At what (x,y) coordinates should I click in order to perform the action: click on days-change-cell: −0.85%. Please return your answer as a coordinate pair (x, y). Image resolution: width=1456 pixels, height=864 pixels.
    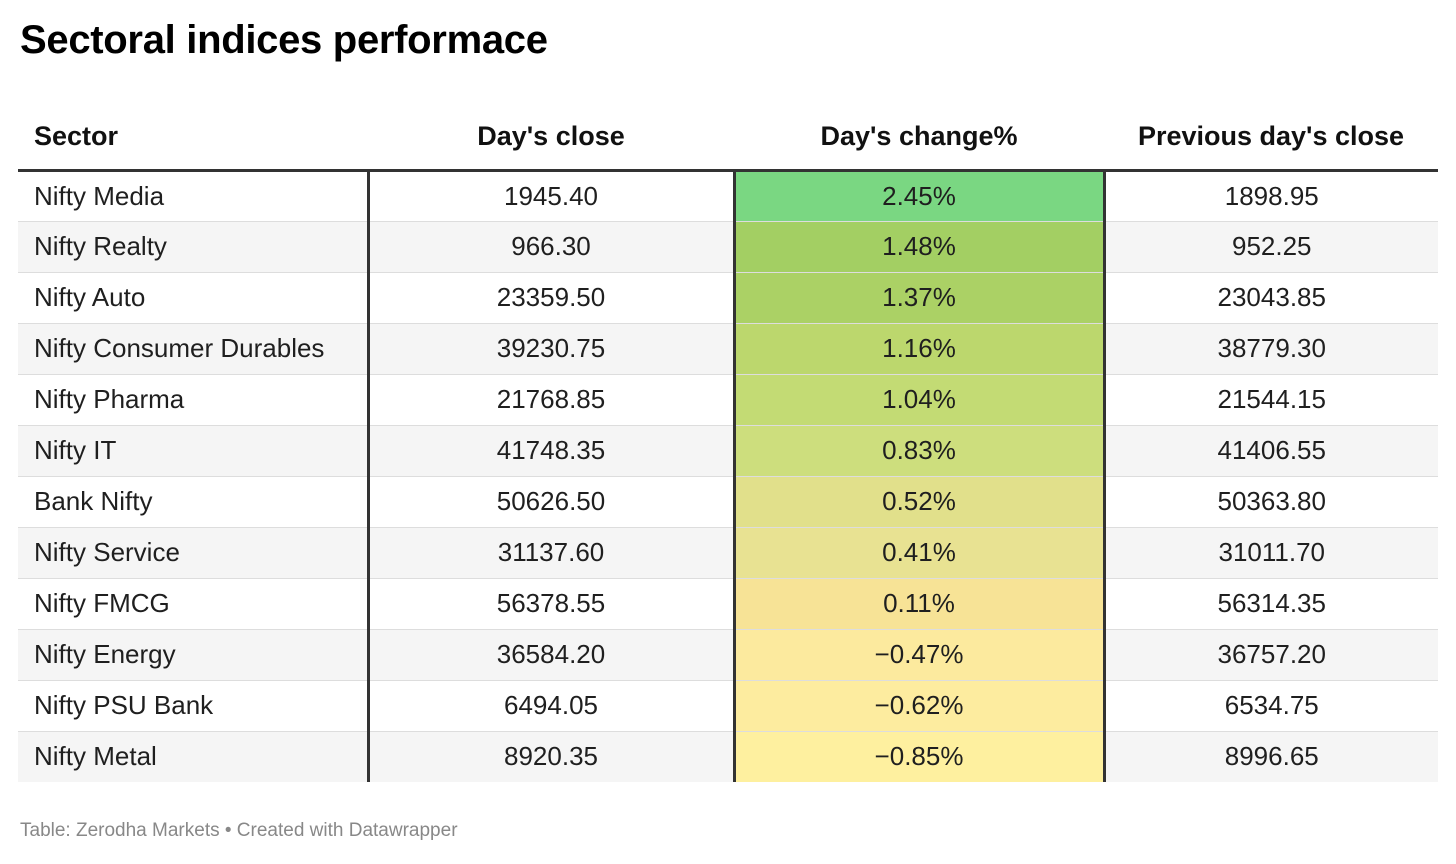
    Looking at the image, I should click on (920, 756).